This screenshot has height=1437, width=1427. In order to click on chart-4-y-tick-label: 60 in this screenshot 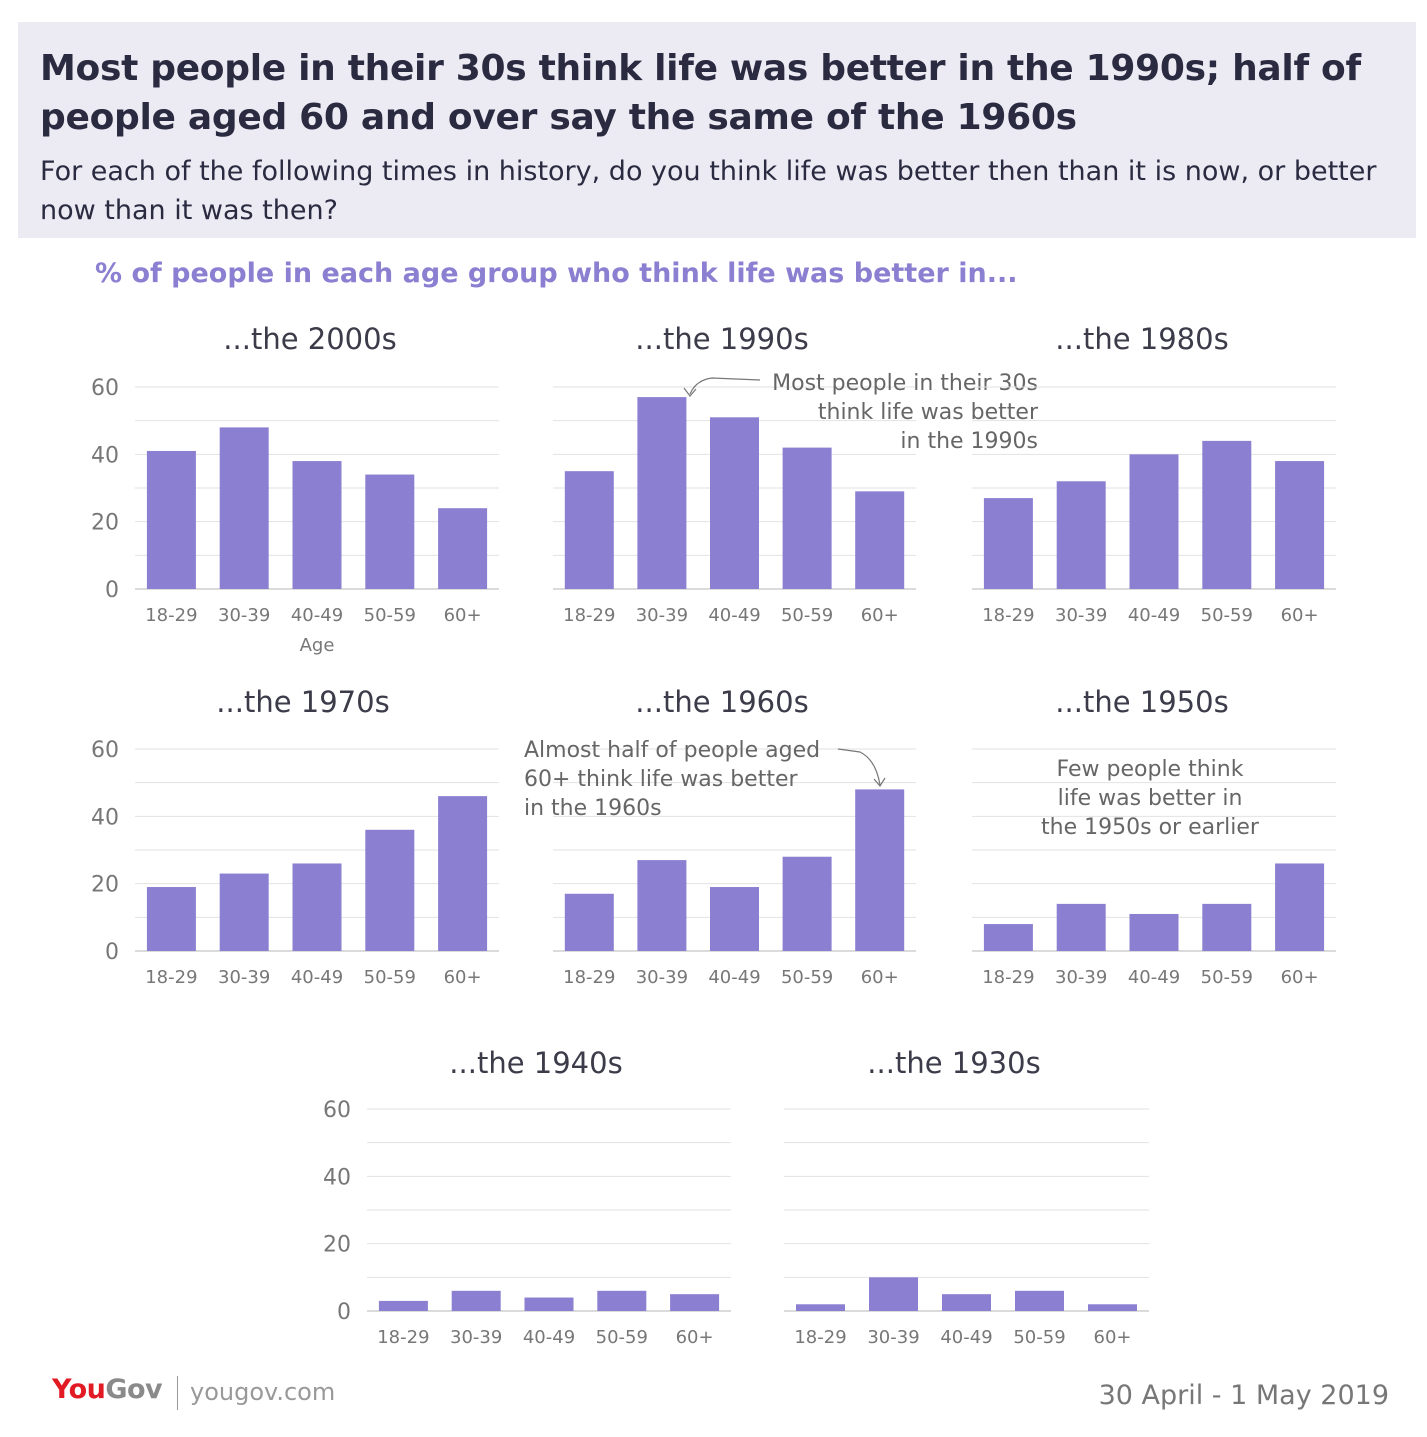, I will do `click(105, 750)`.